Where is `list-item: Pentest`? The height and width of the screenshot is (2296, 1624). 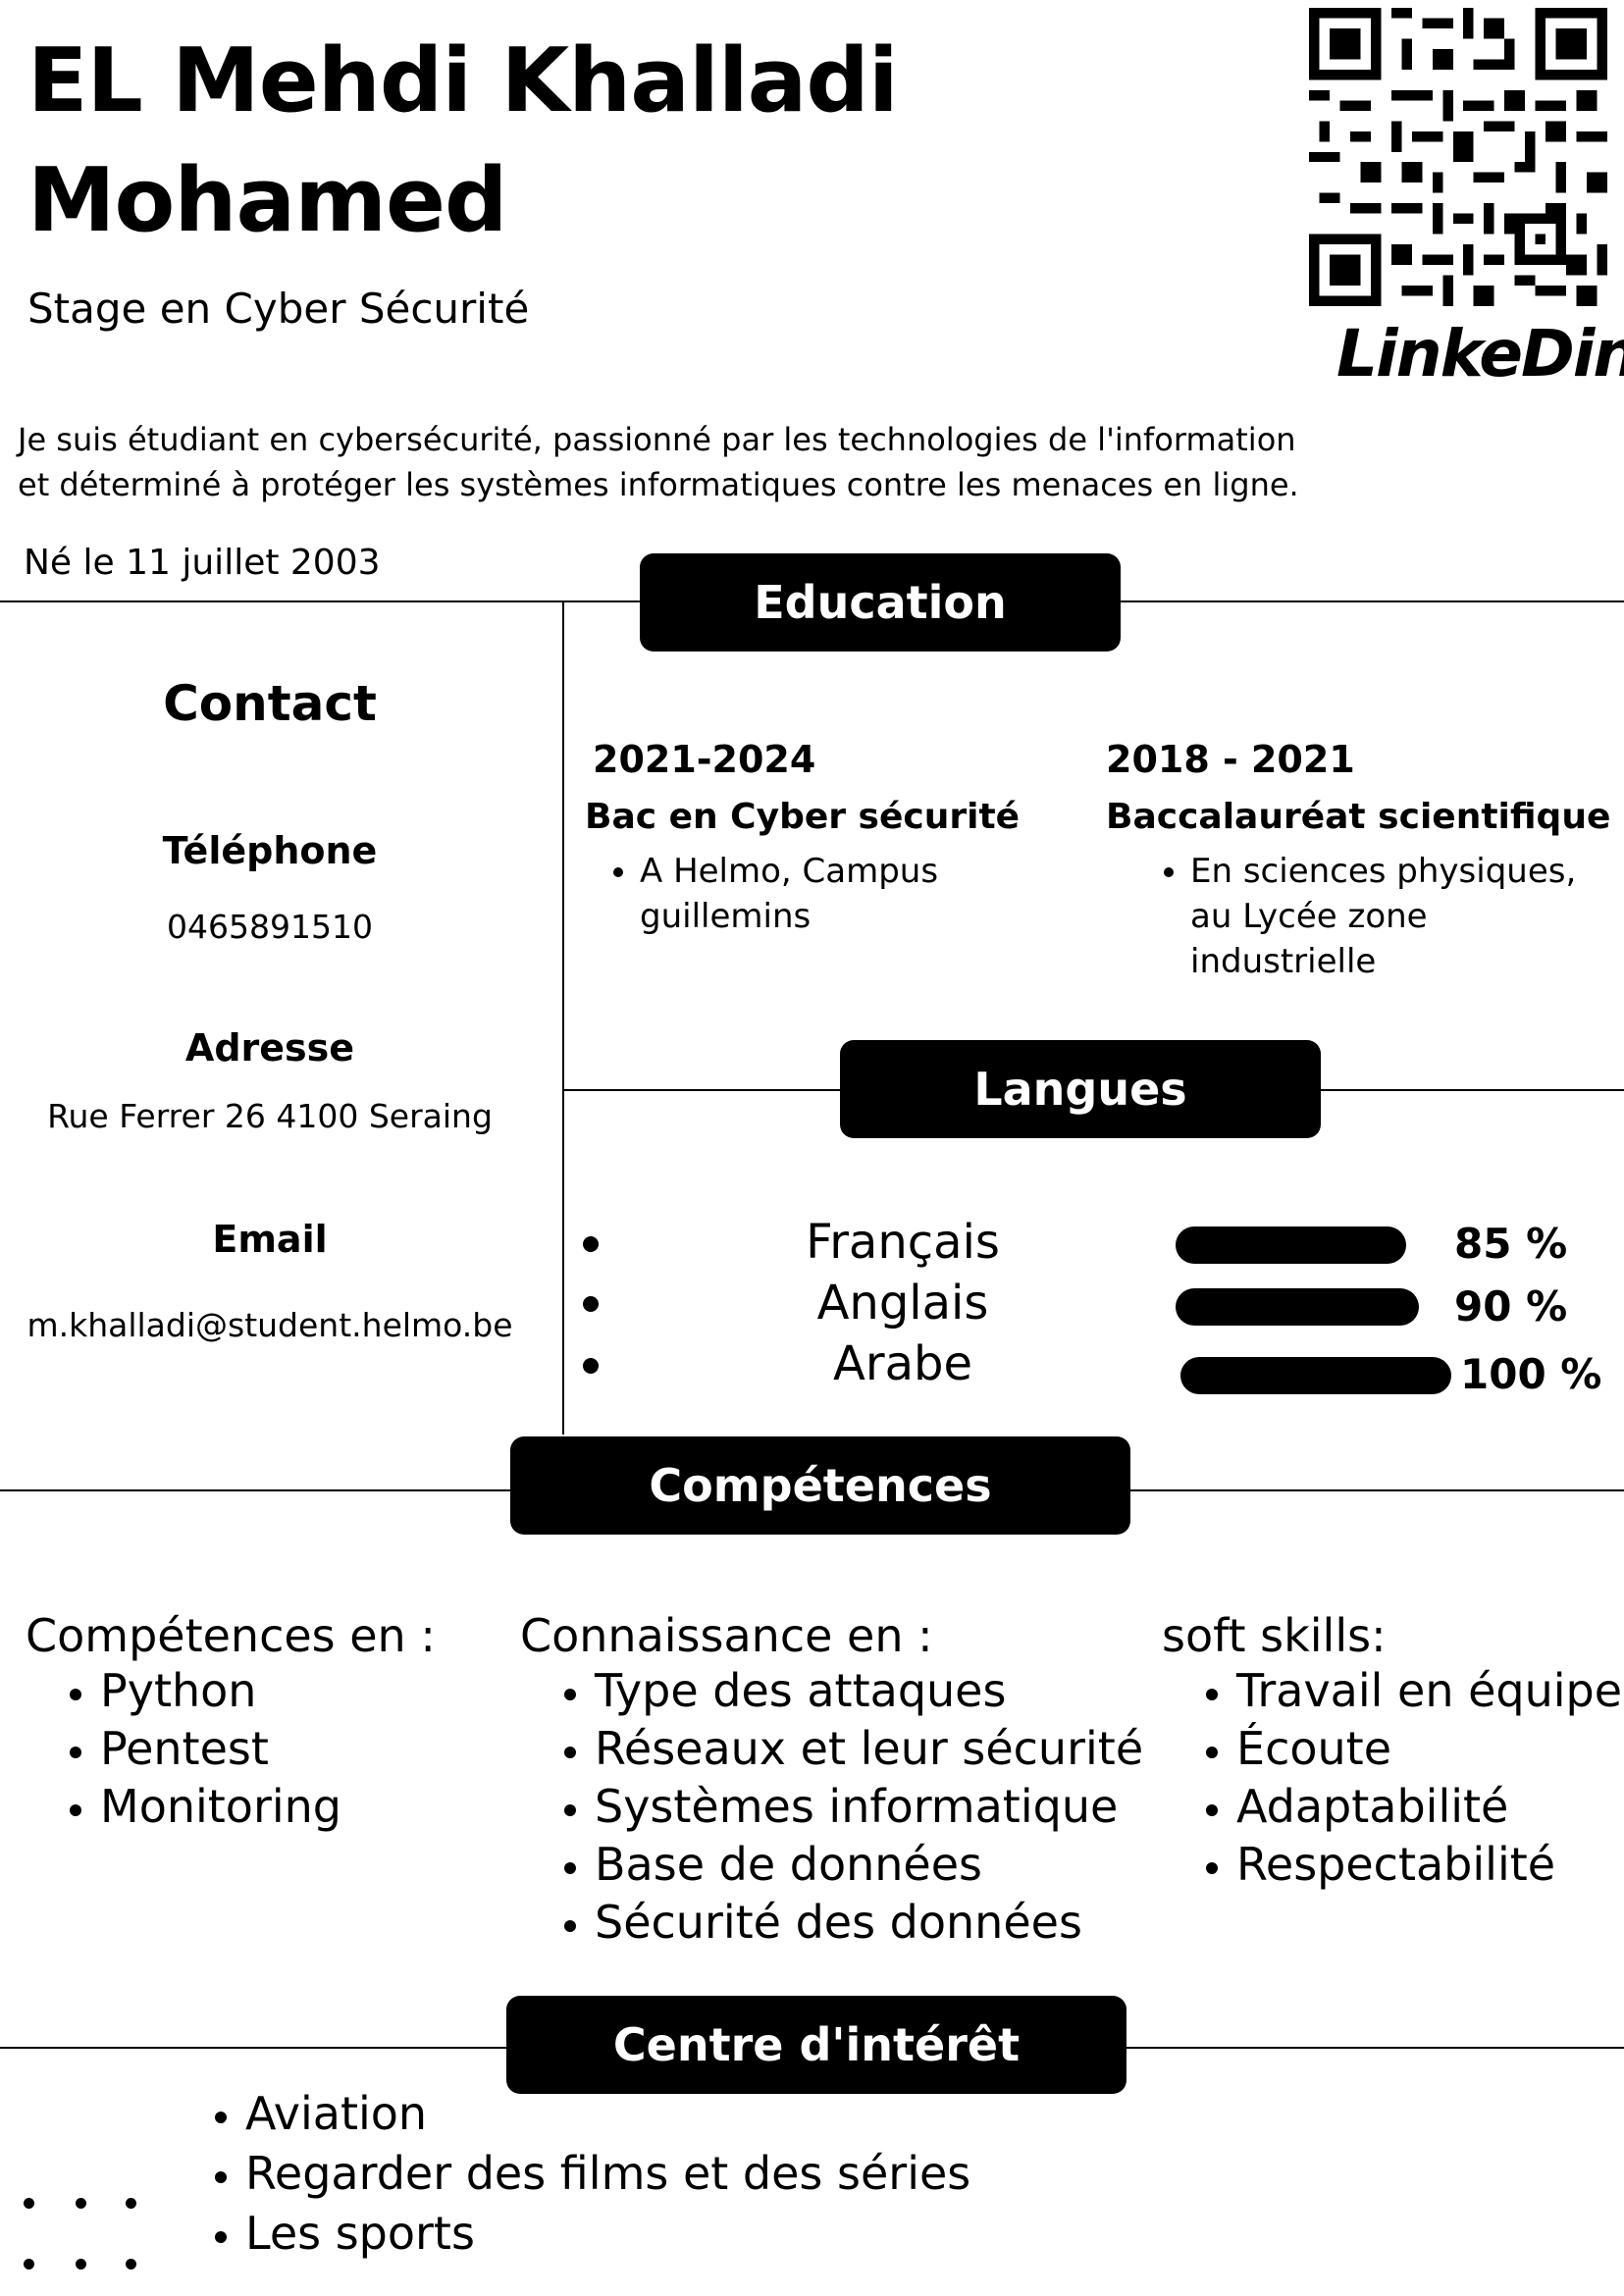
list-item: Pentest is located at coordinates (308, 1749).